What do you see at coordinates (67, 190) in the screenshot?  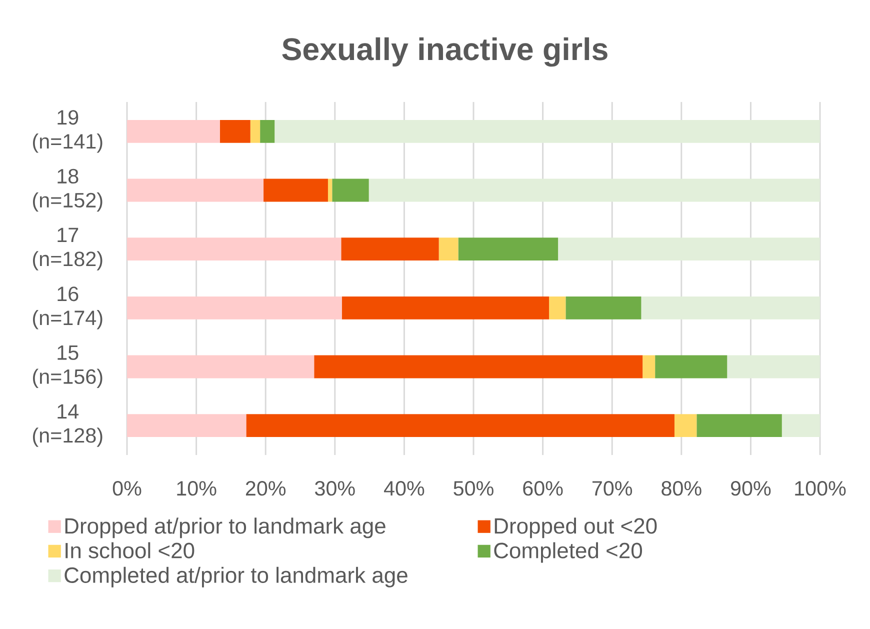 I see `y-tick-label: 18 (n=152)` at bounding box center [67, 190].